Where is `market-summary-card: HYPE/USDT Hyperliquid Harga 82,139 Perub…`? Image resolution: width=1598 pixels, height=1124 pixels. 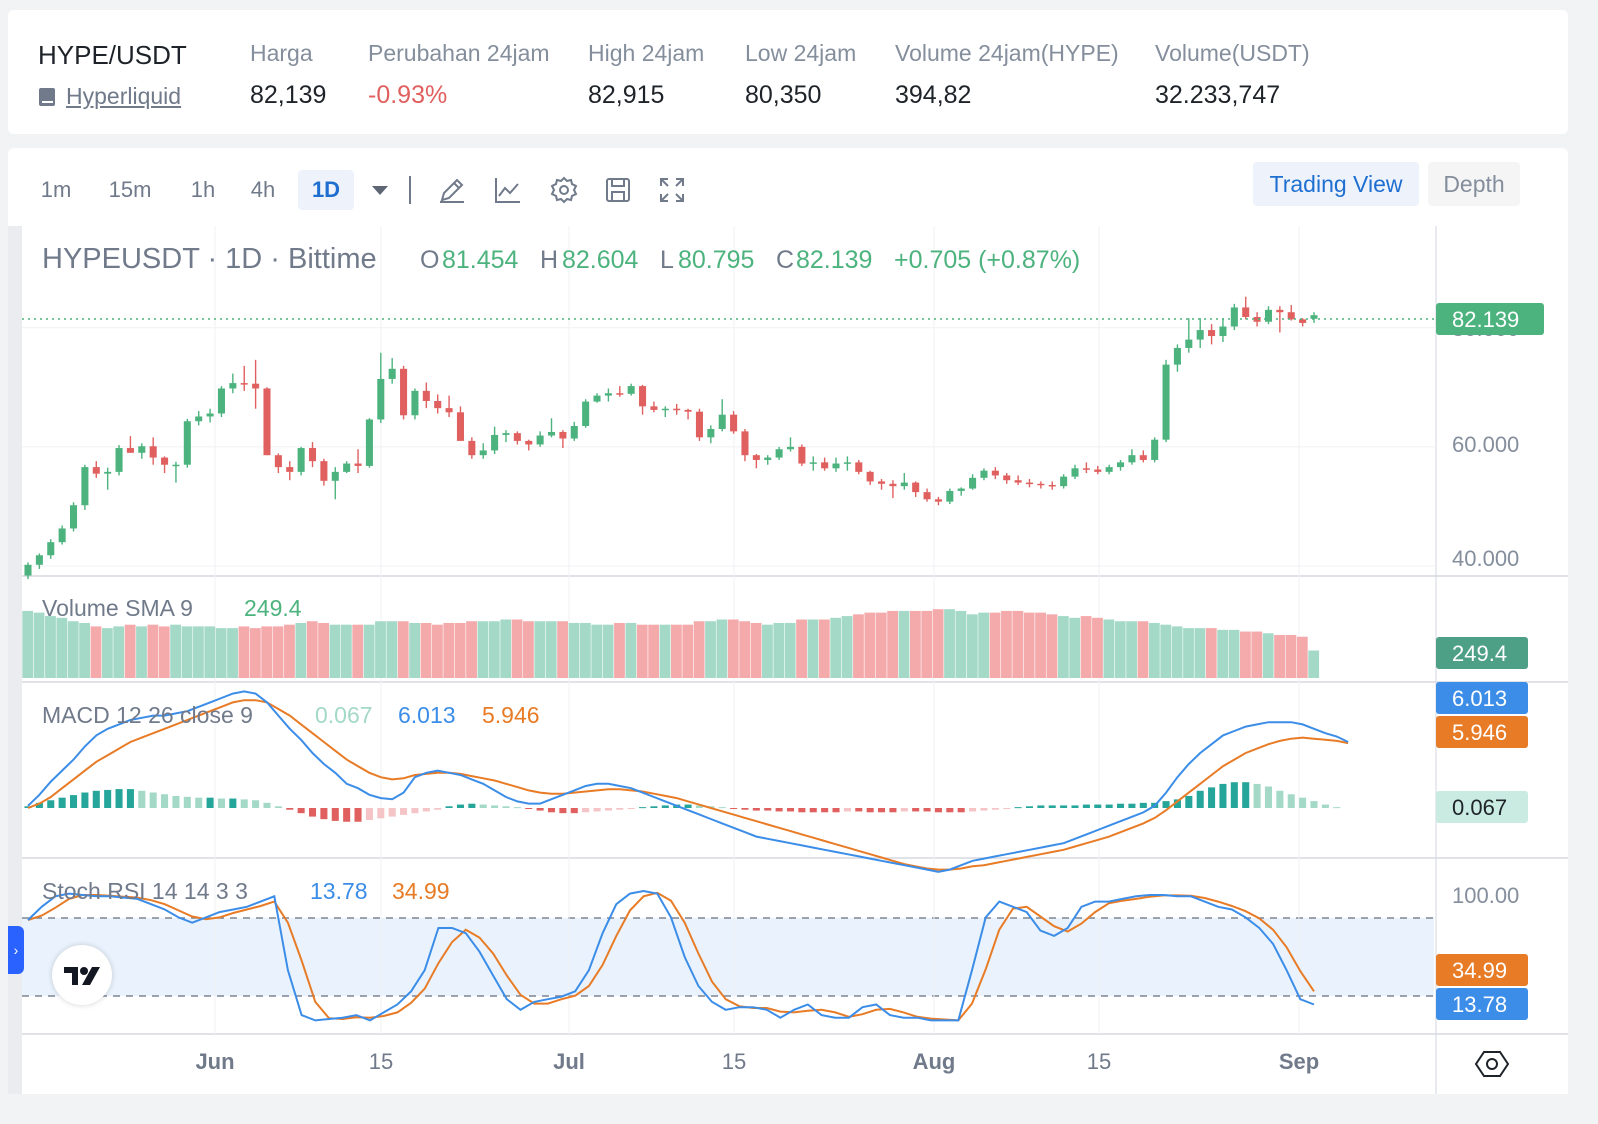
market-summary-card: HYPE/USDT Hyperliquid Harga 82,139 Perub… is located at coordinates (788, 72).